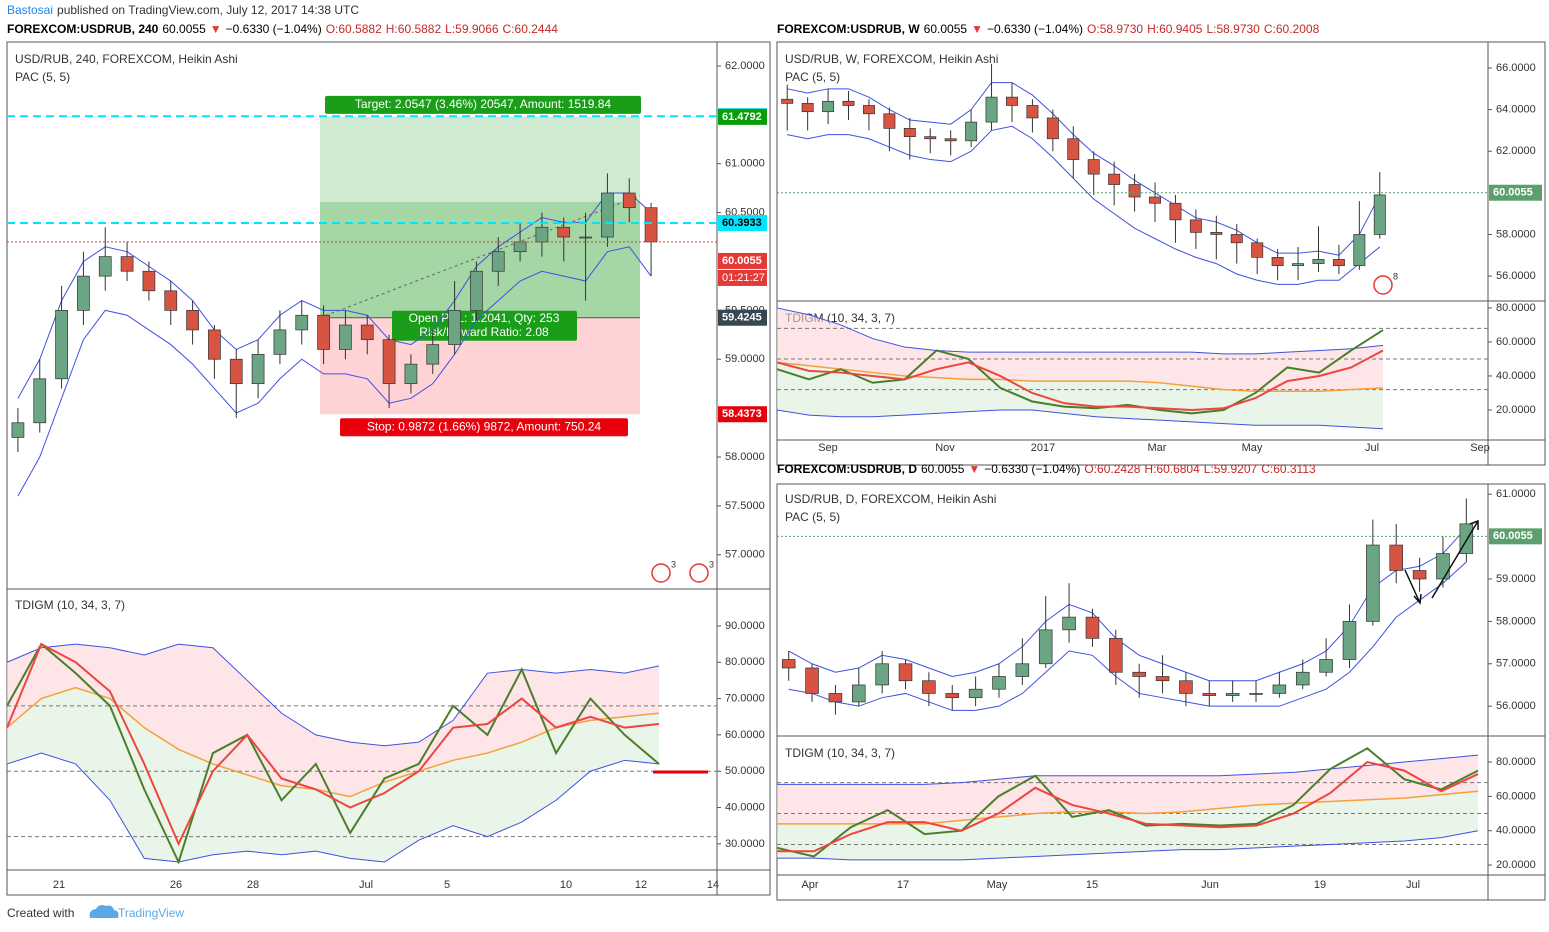 This screenshot has height=932, width=1549. Describe the element at coordinates (1043, 448) in the screenshot. I see `x-tick-label: 2017` at that location.